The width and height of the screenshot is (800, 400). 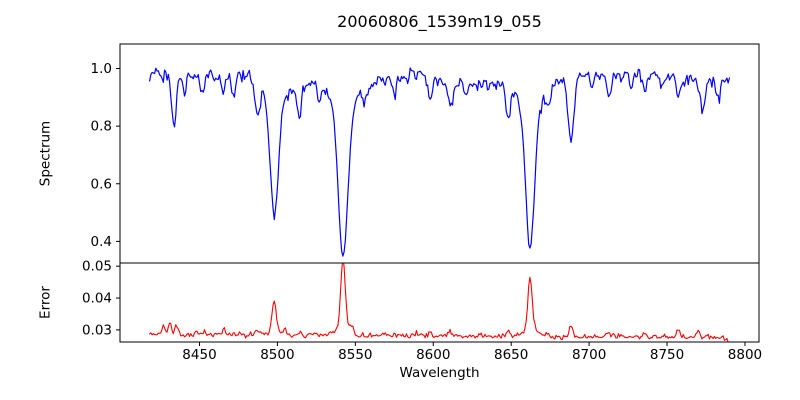 I want to click on y-axis-label-spectrum: Spectrum, so click(x=46, y=153).